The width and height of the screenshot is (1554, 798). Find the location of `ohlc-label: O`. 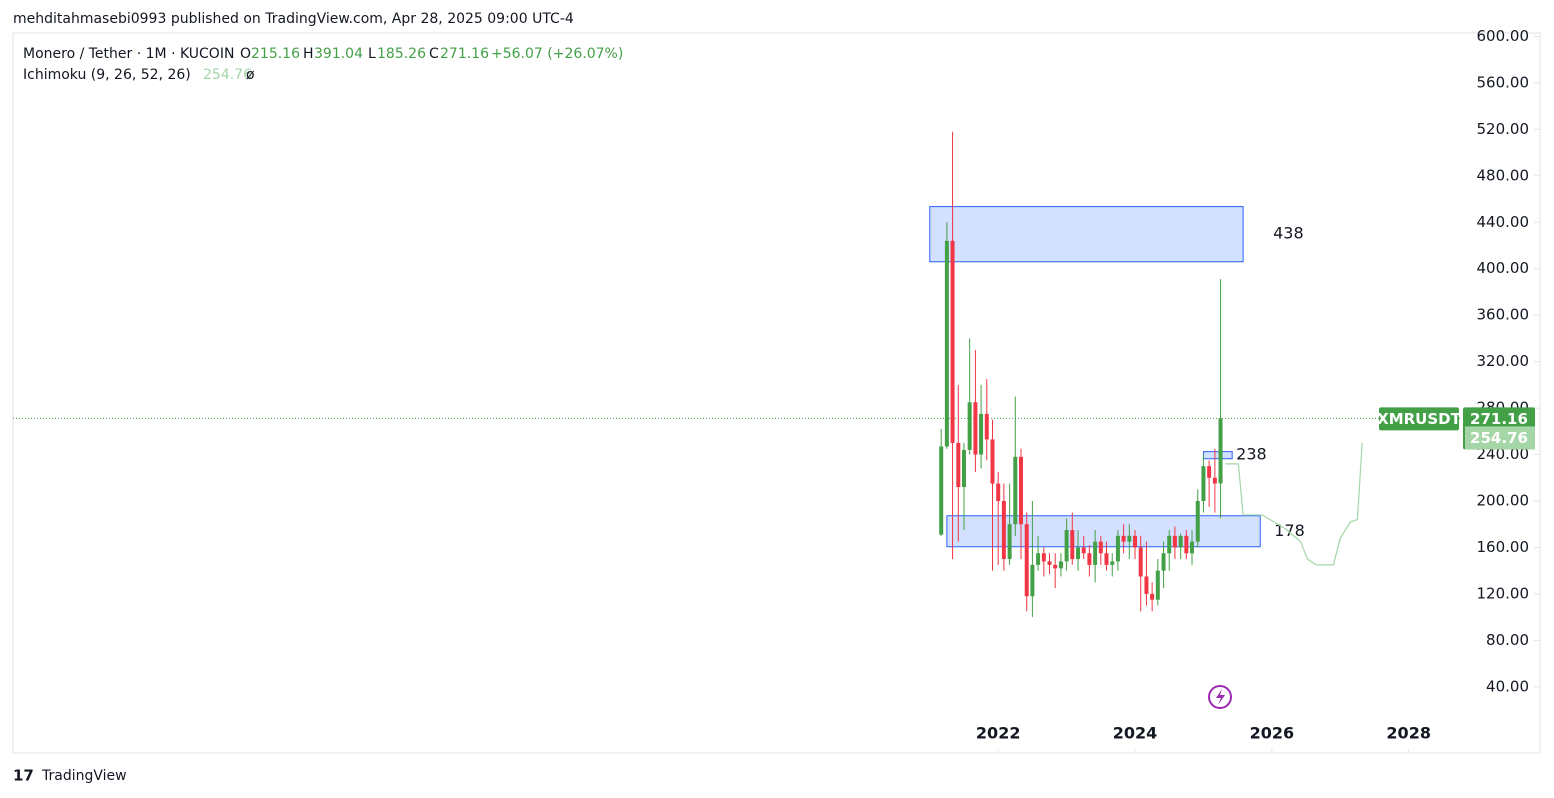

ohlc-label: O is located at coordinates (245, 54).